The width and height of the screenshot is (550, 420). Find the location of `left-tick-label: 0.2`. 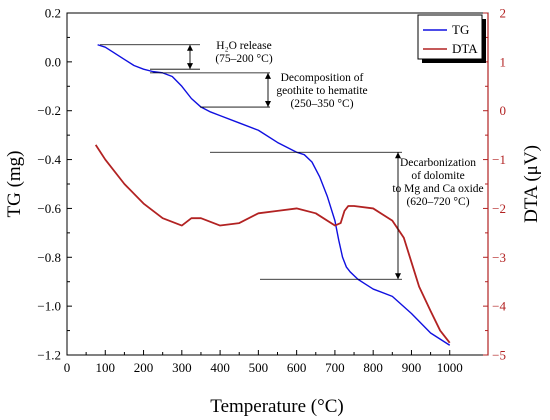

left-tick-label: 0.2 is located at coordinates (53, 13).